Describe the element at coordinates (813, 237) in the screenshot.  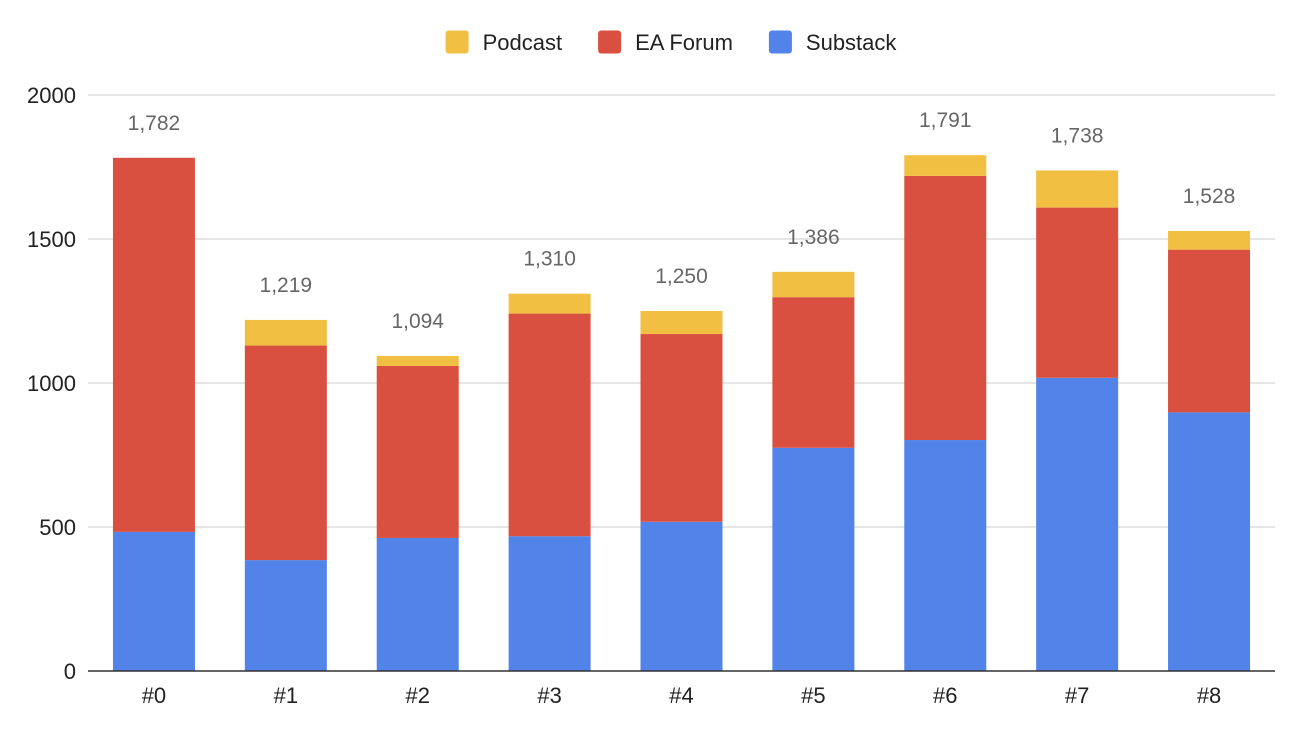
I see `bar-total-label: 1,386` at that location.